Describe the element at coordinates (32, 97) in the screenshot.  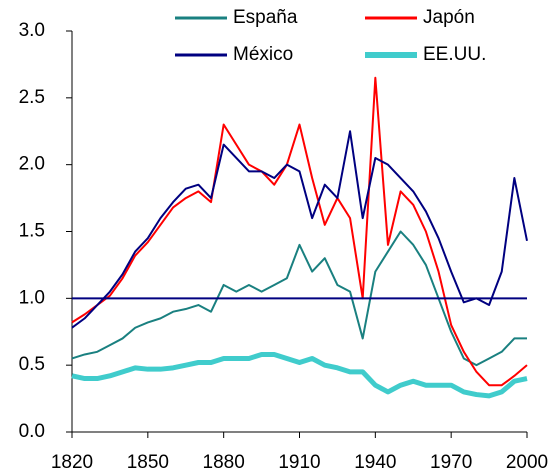
I see `y-tick-label: 2.5` at that location.